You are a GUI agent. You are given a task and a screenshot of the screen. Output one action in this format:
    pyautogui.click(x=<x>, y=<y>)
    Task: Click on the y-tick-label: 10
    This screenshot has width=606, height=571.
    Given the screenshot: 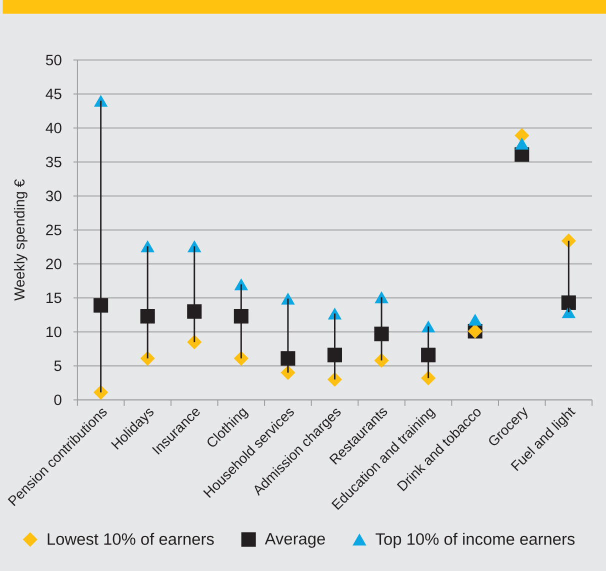 What is the action you would take?
    pyautogui.click(x=54, y=331)
    